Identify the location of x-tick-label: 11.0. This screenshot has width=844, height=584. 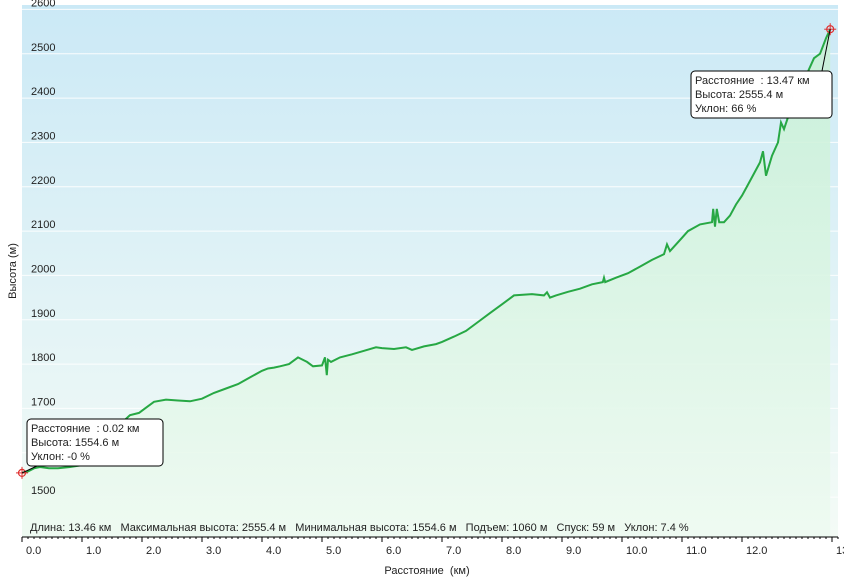
(696, 551).